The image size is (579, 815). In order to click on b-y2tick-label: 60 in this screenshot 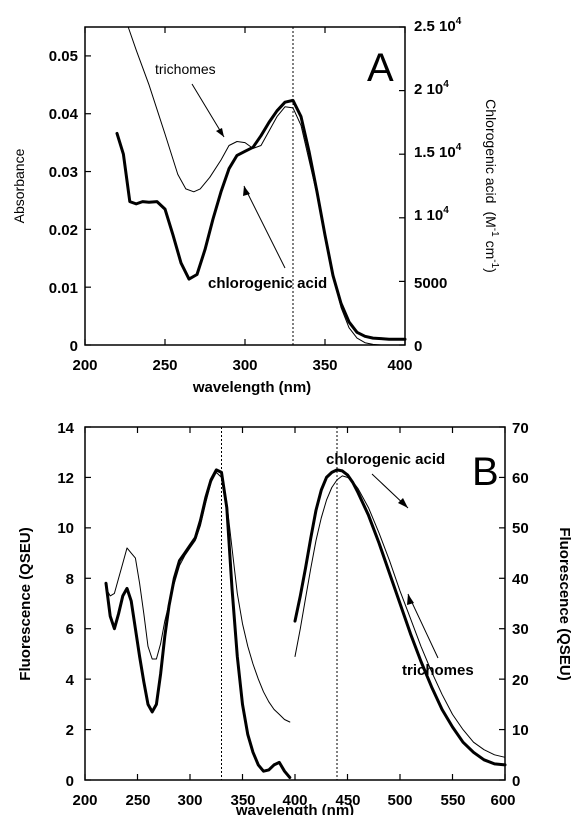, I will do `click(520, 478)`.